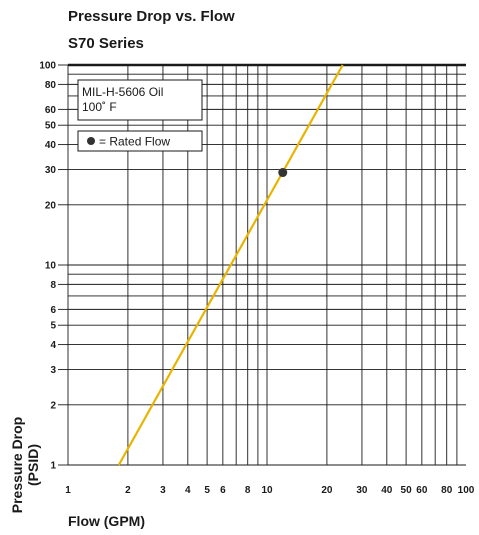  I want to click on rated-flow-point, so click(282, 172).